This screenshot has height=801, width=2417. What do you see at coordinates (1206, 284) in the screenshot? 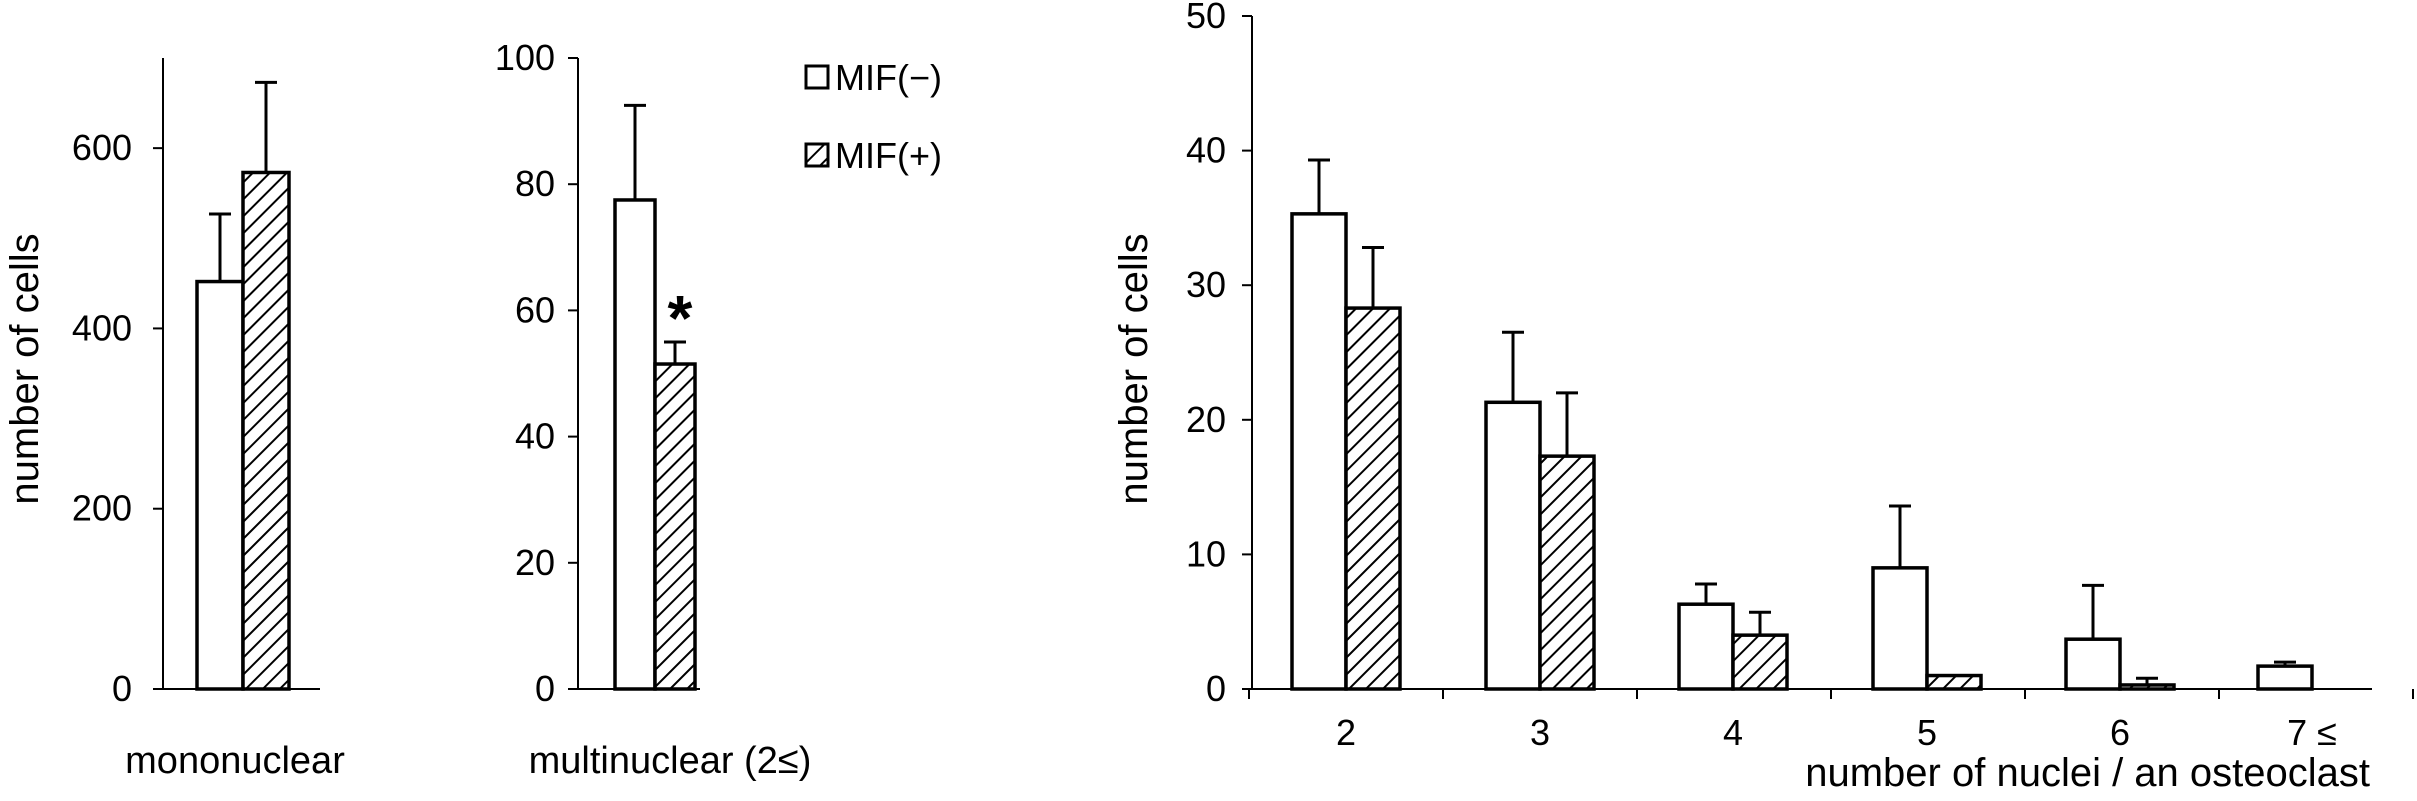
I see `y-tick-label: 30` at bounding box center [1206, 284].